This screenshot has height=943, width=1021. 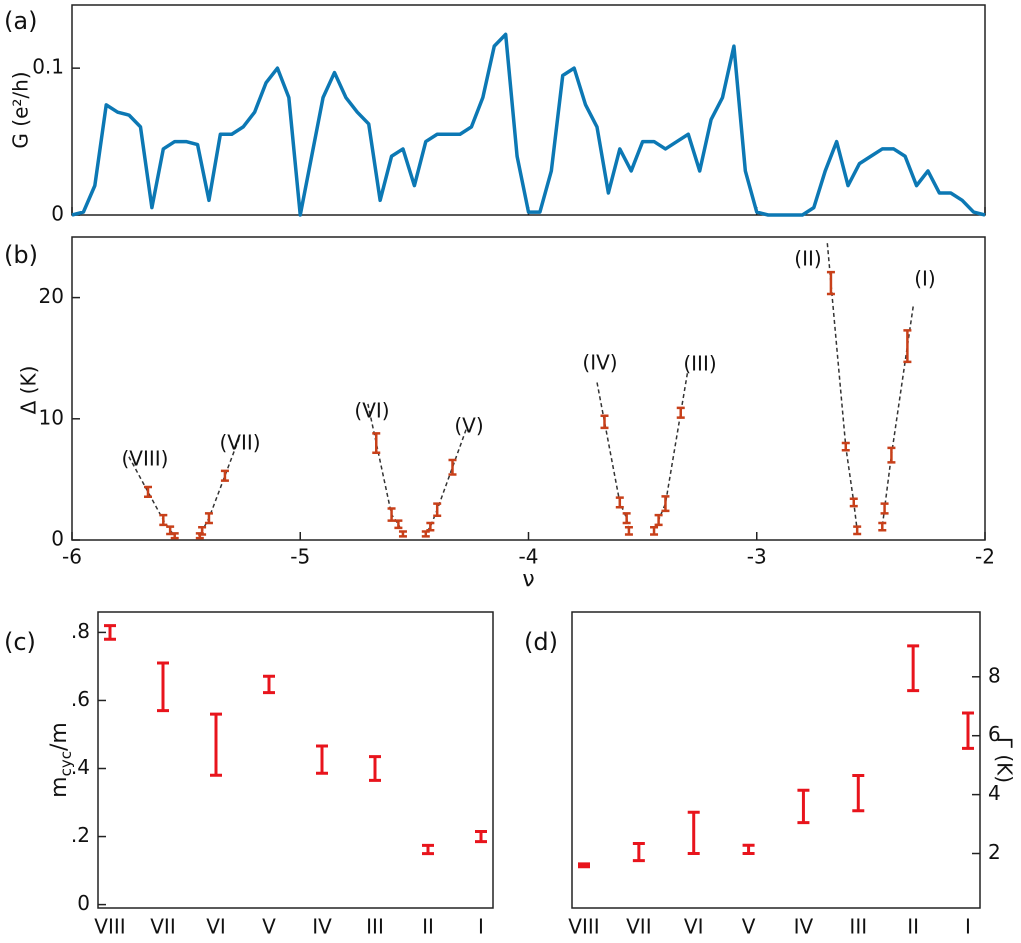 What do you see at coordinates (80, 767) in the screenshot?
I see `y-tick-label: .4` at bounding box center [80, 767].